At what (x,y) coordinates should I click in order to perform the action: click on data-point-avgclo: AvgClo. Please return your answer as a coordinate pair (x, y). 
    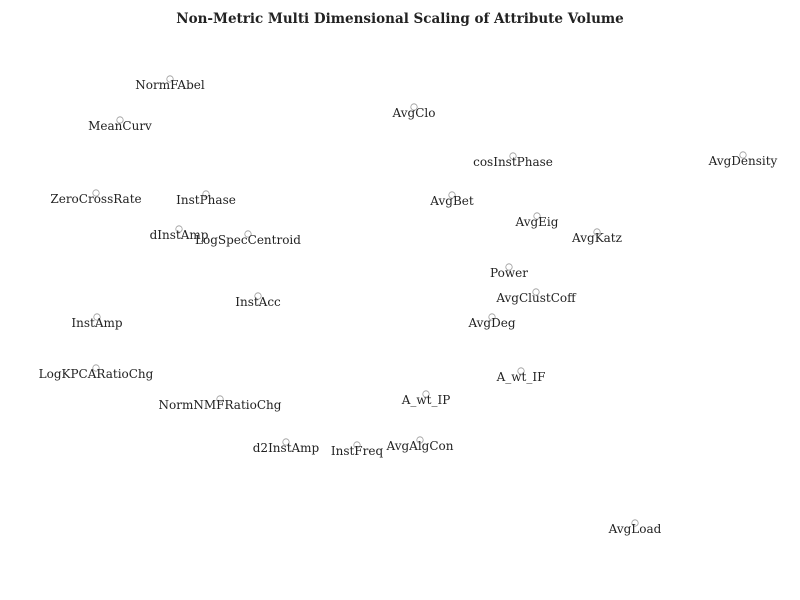
    Looking at the image, I should click on (414, 111).